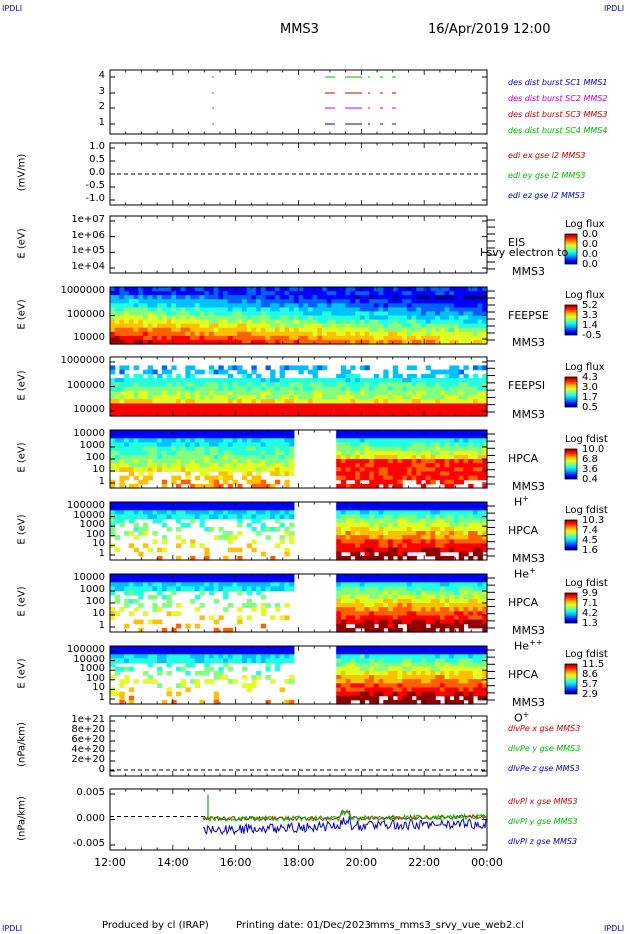  I want to click on y-tick-label: 0.005, so click(90, 792).